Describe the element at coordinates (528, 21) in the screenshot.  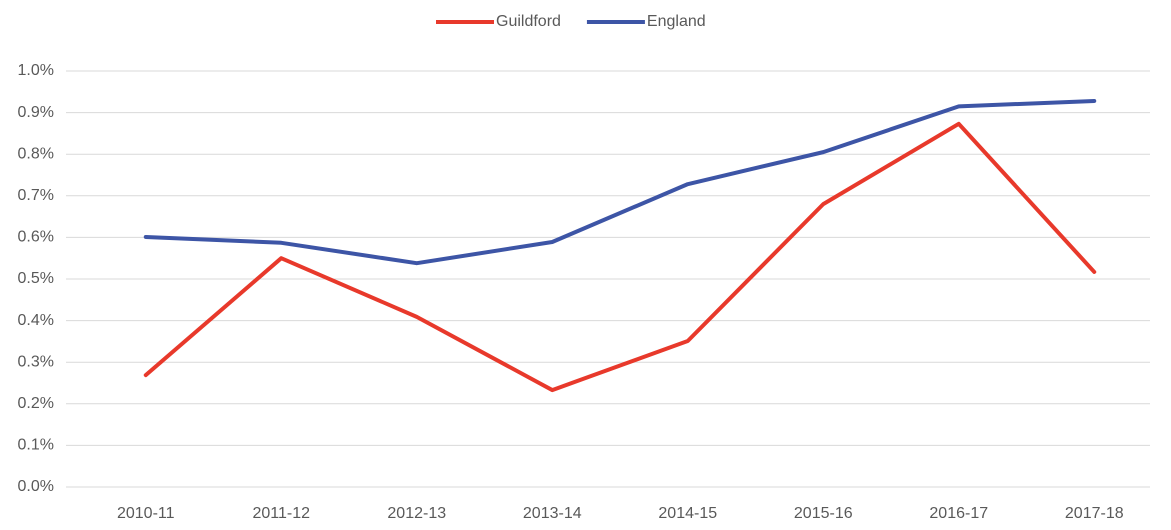
I see `legend-label: Guildford` at that location.